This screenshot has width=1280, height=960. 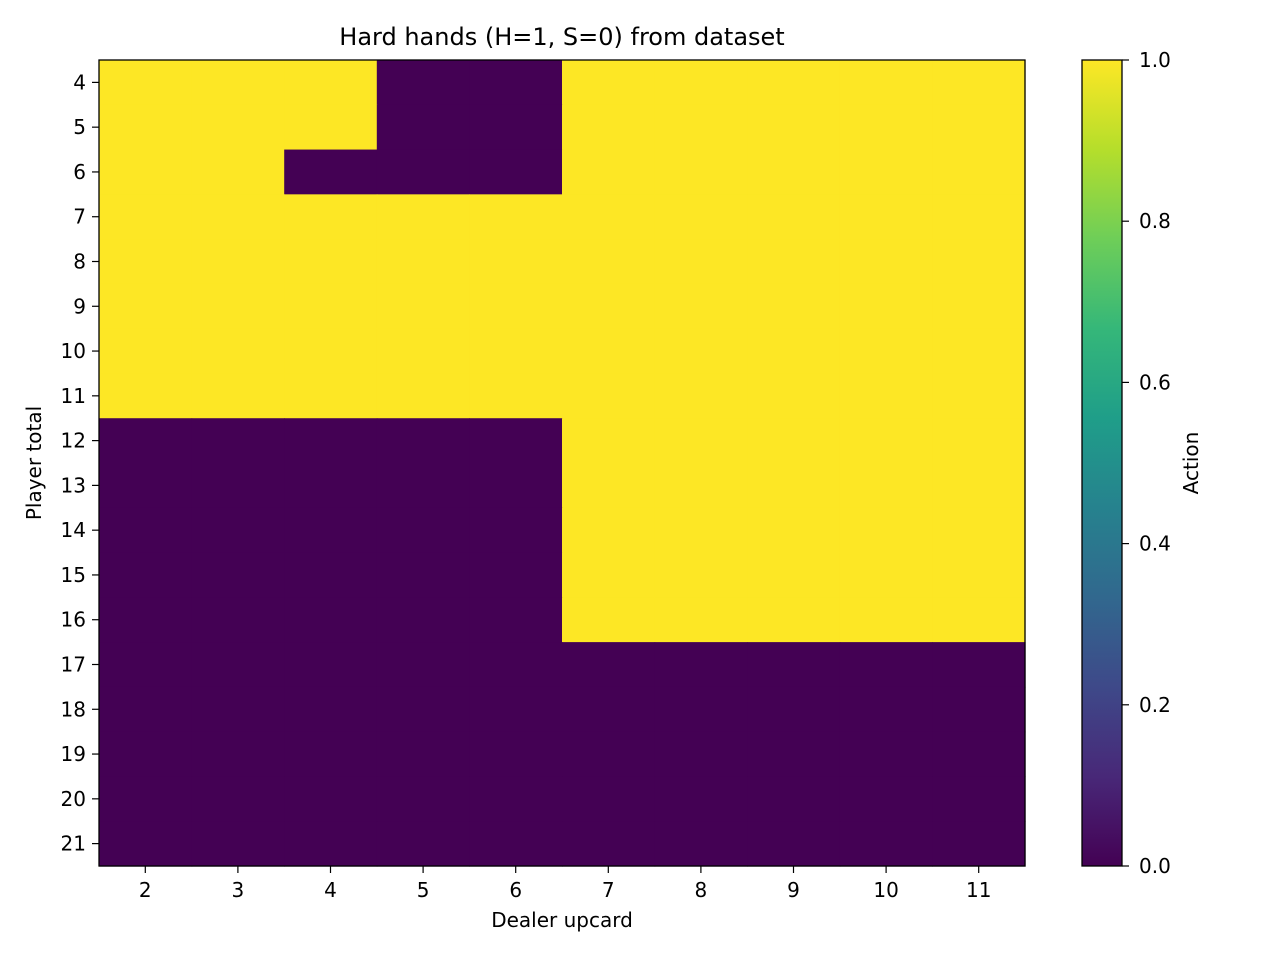 I want to click on y-tick-label: 17, so click(x=73, y=665).